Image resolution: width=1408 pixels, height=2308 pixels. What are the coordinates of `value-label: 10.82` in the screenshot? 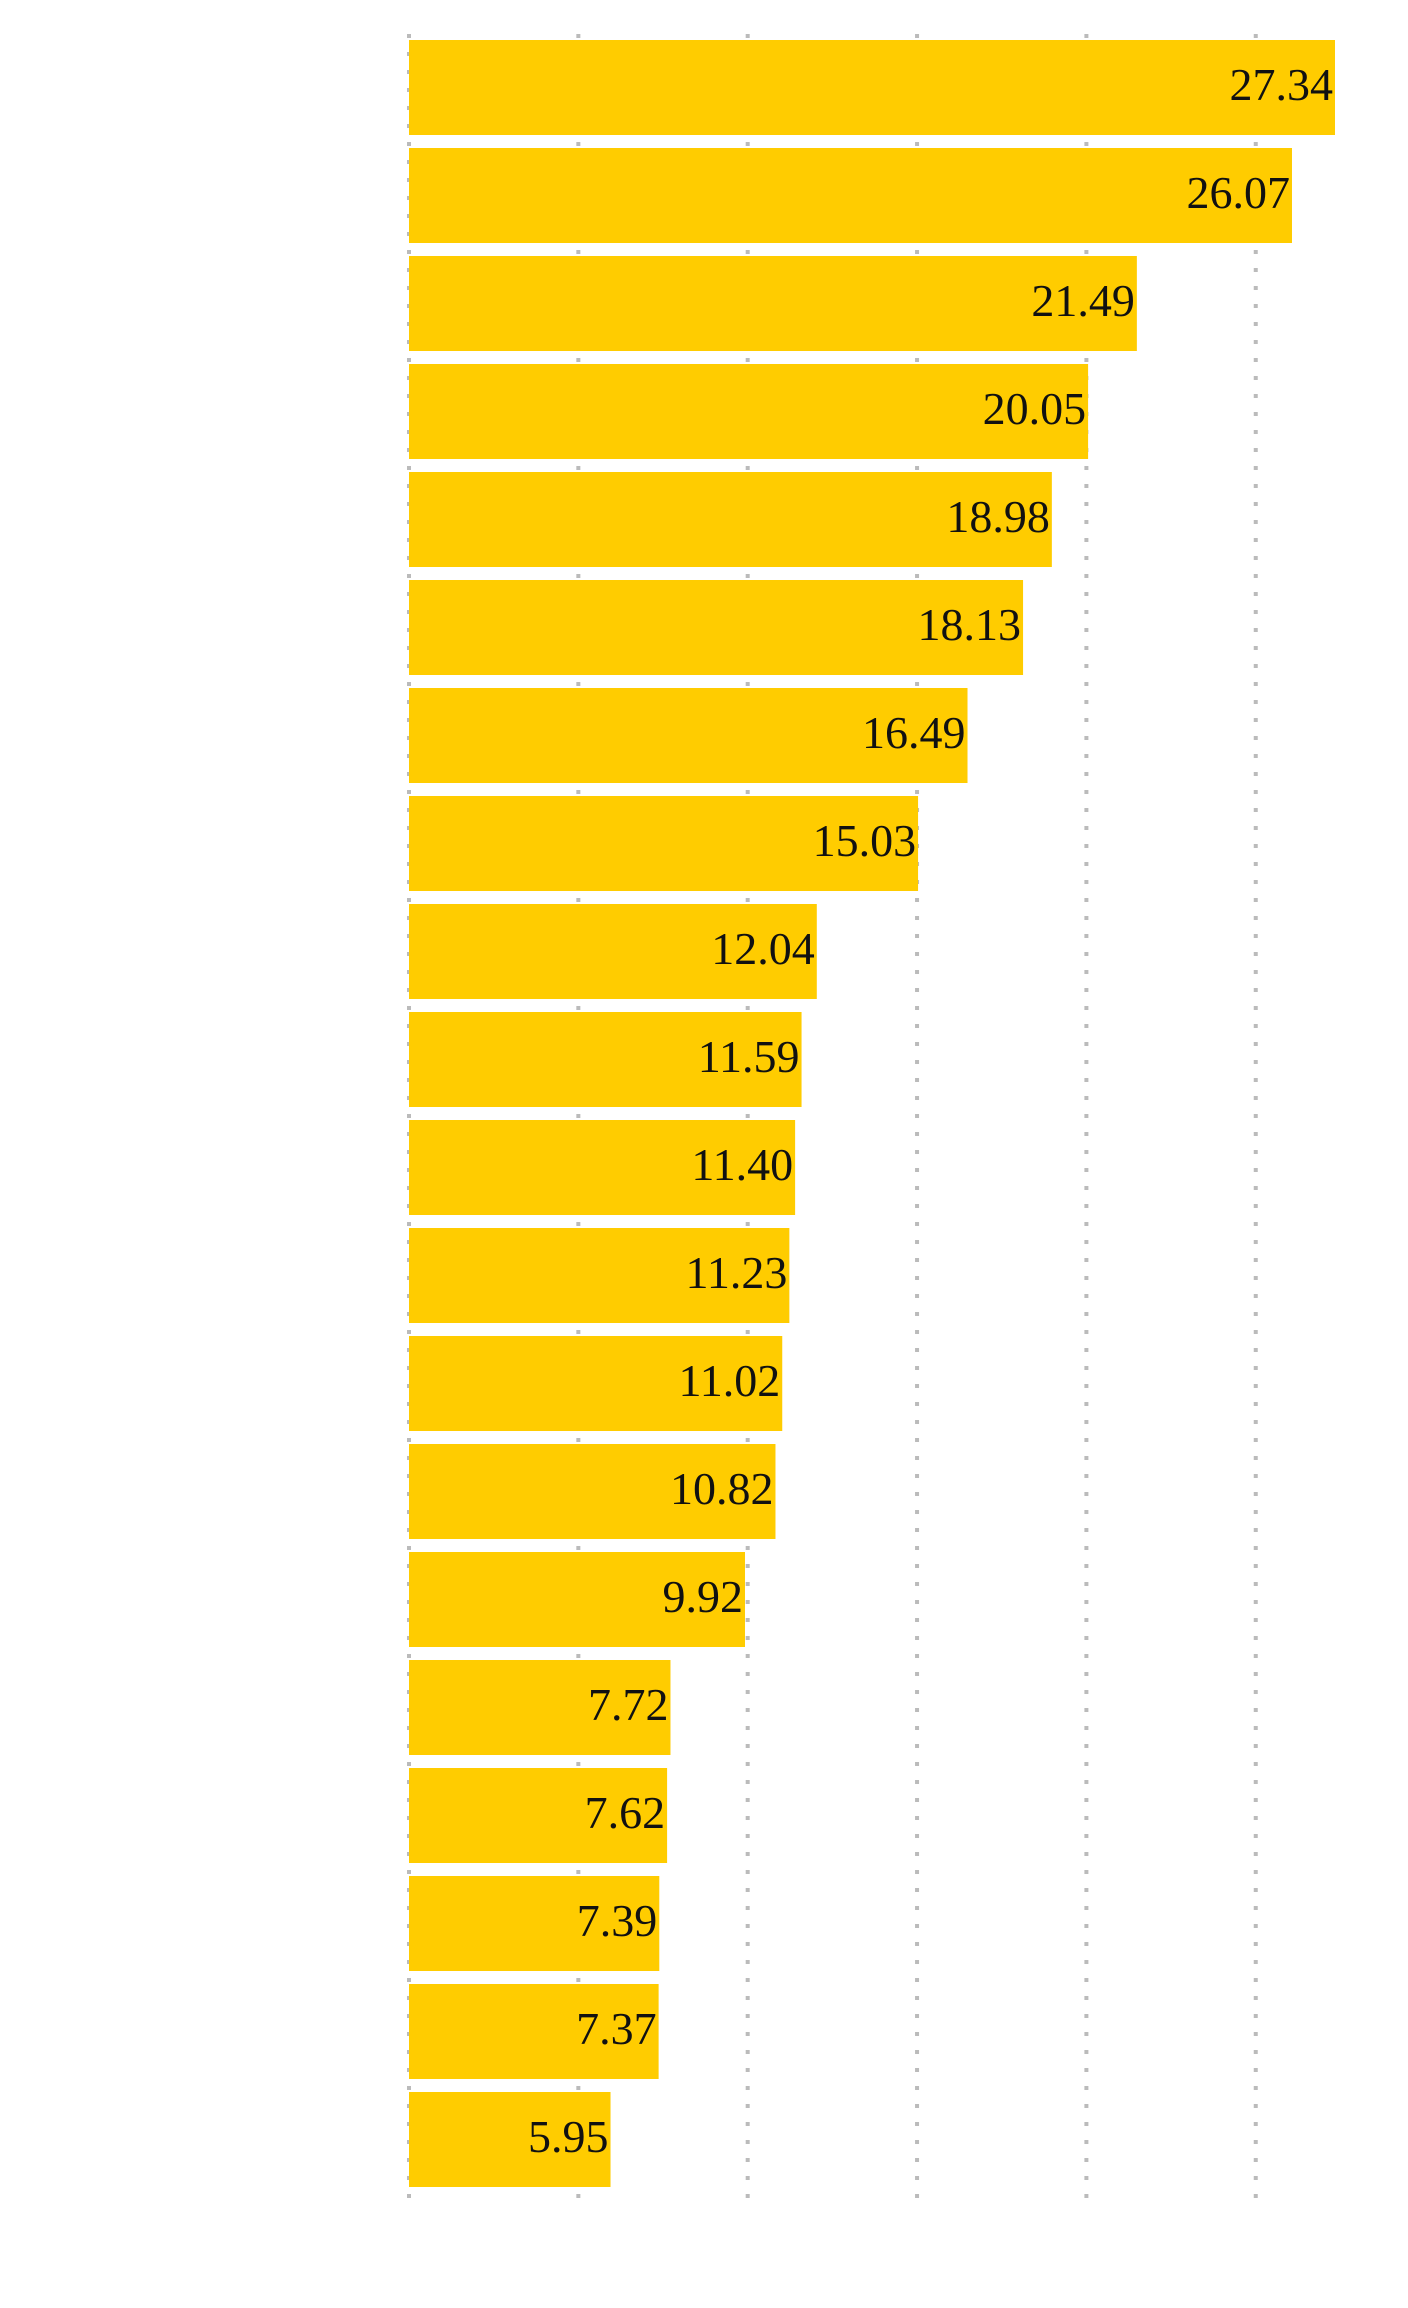 It's located at (722, 1488).